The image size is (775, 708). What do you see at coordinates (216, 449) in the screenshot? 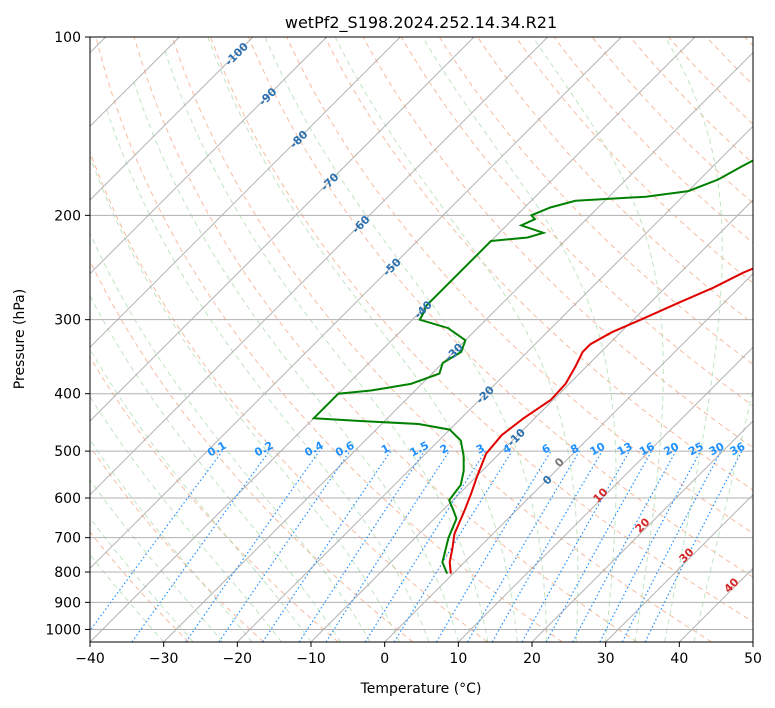
I see `mixing-ratio-label: 0.1` at bounding box center [216, 449].